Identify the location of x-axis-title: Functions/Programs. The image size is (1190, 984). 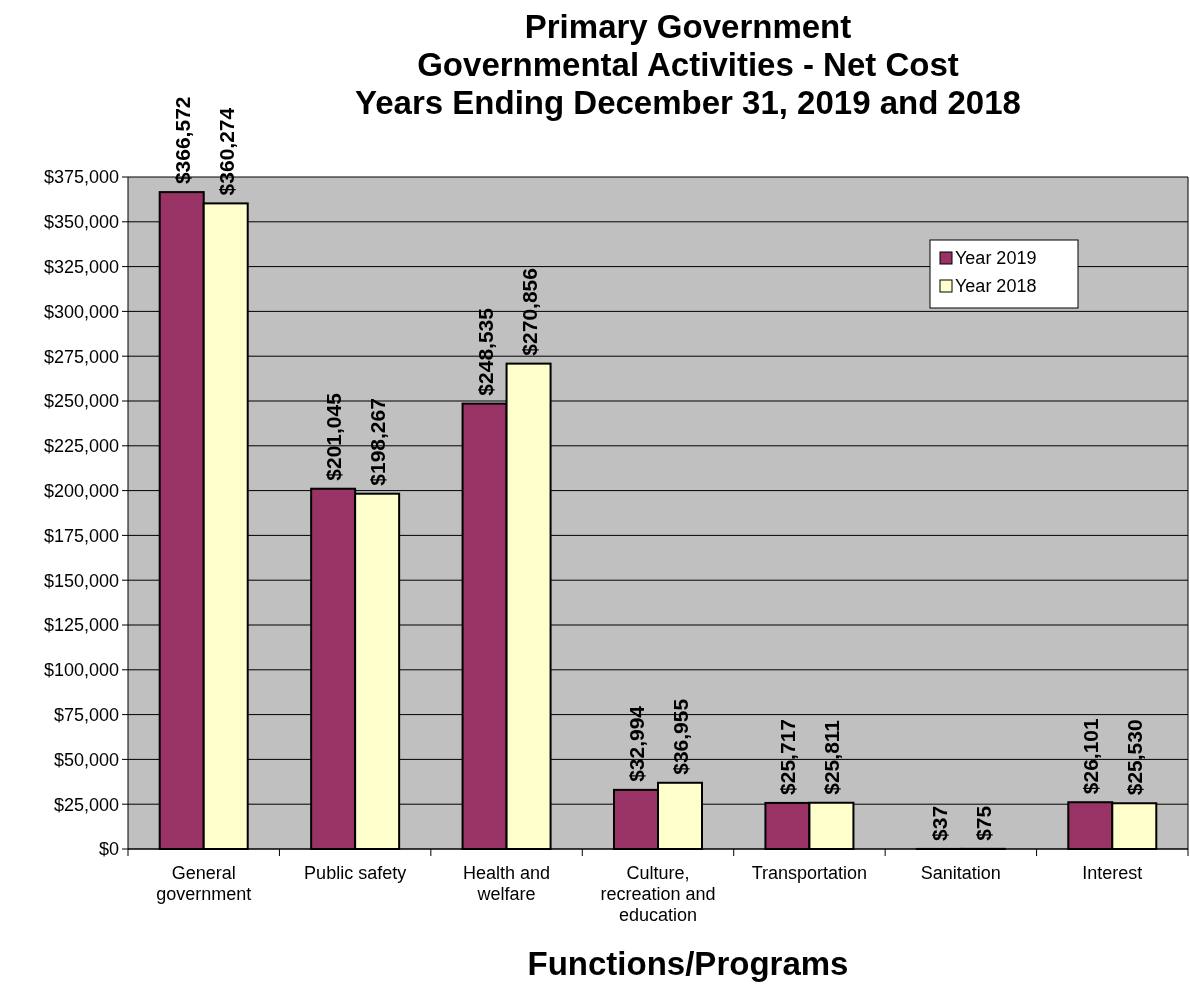
(688, 963).